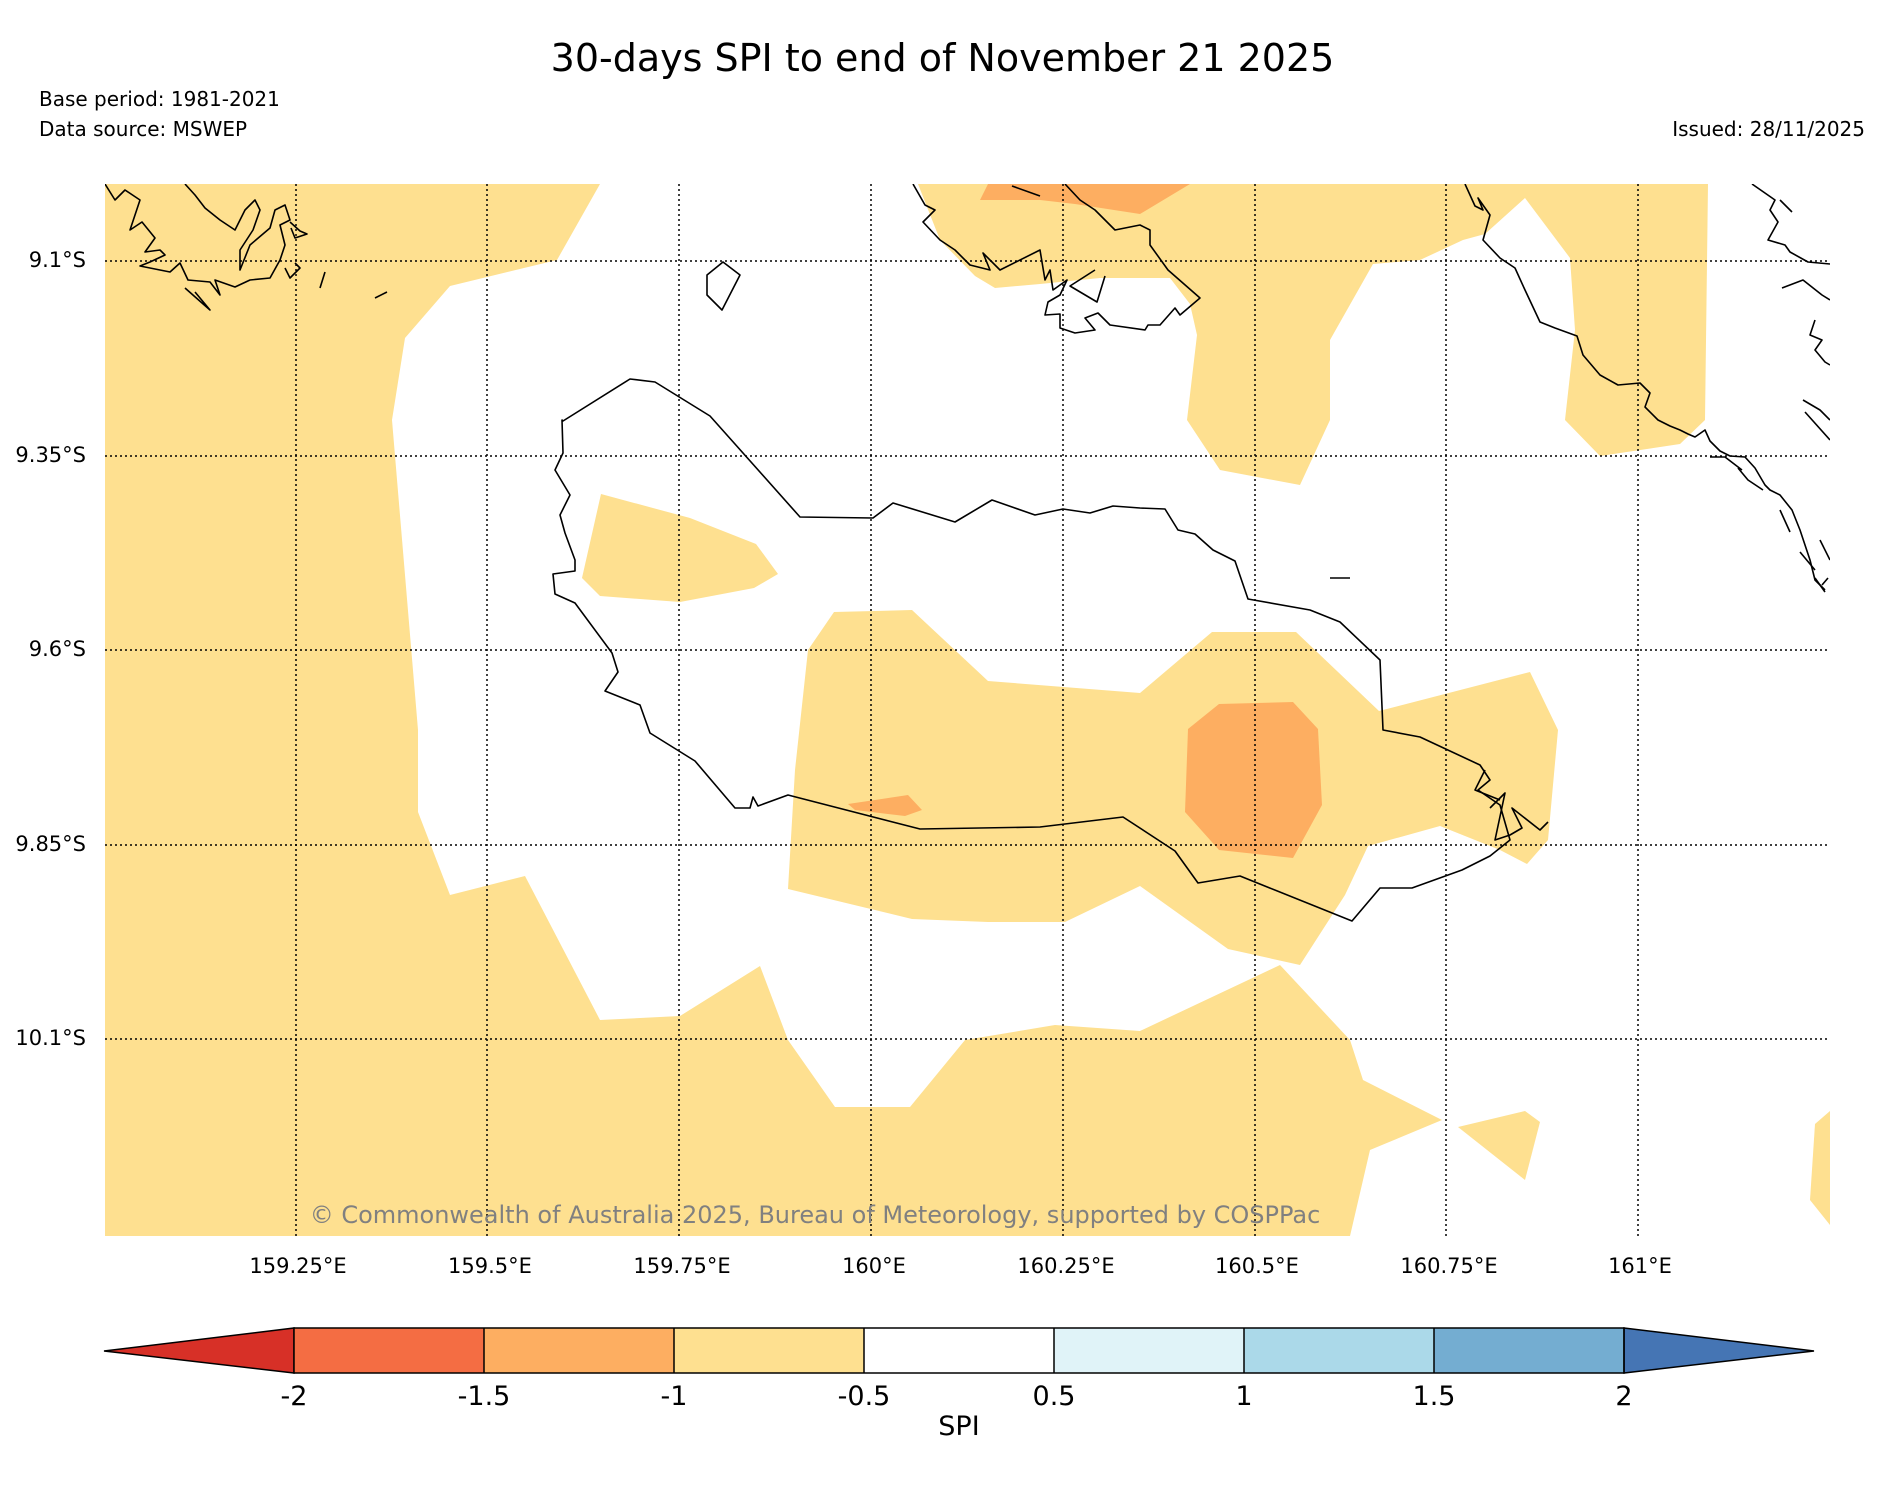 This screenshot has height=1494, width=1885. I want to click on lon-label: 159.25°E, so click(298, 1266).